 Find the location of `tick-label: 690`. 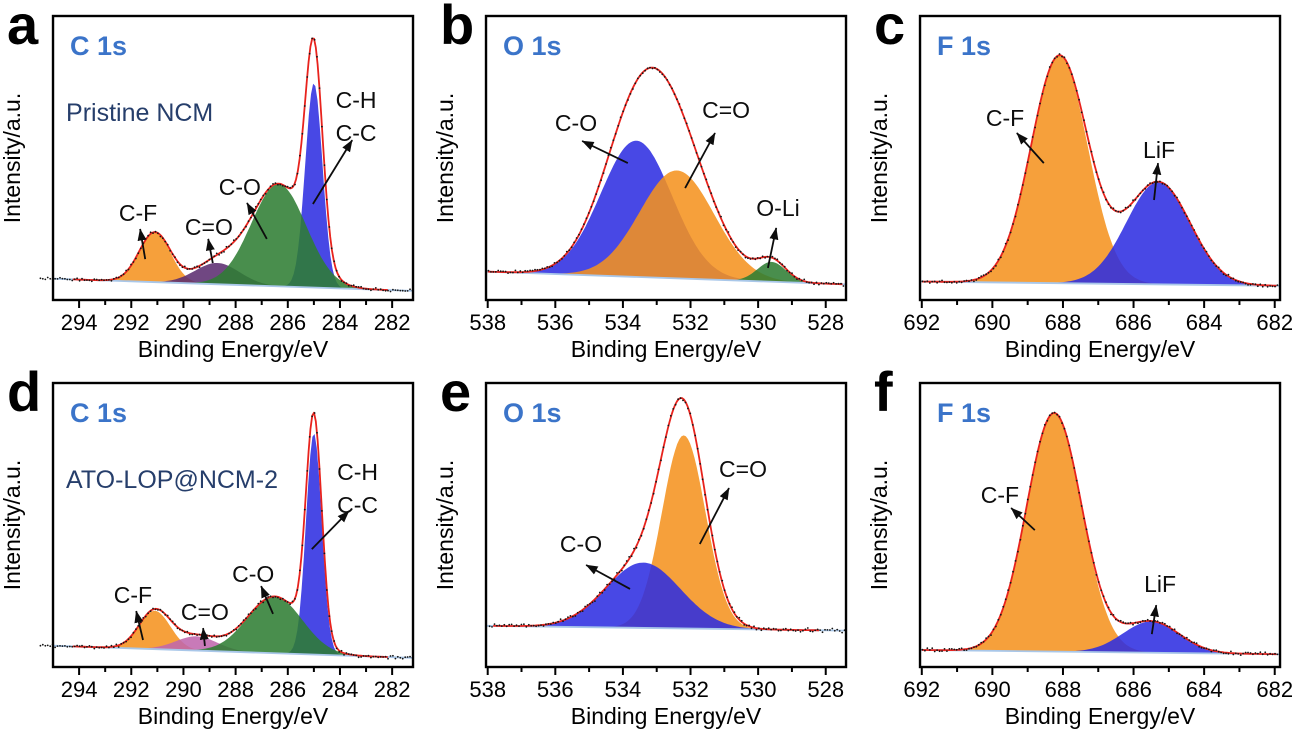

tick-label: 690 is located at coordinates (992, 322).